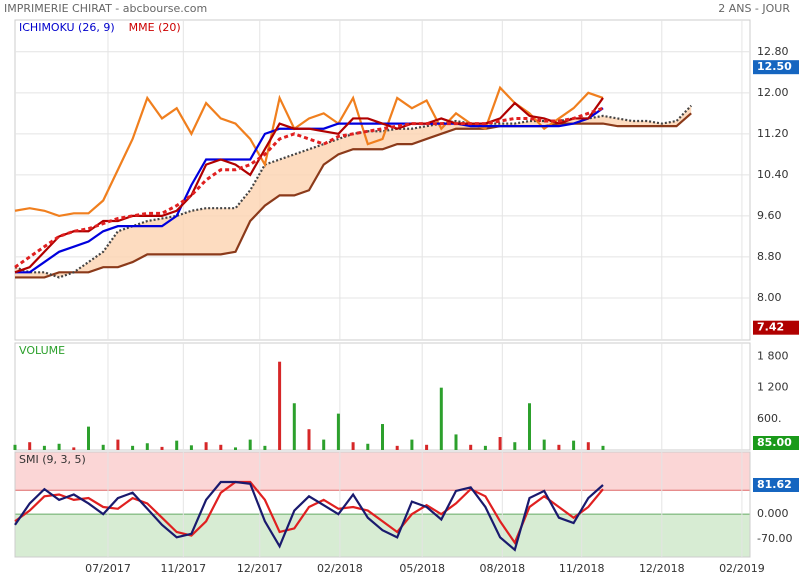 This screenshot has height=584, width=800. What do you see at coordinates (422, 568) in the screenshot?
I see `x-tick-label: 05/2018` at bounding box center [422, 568].